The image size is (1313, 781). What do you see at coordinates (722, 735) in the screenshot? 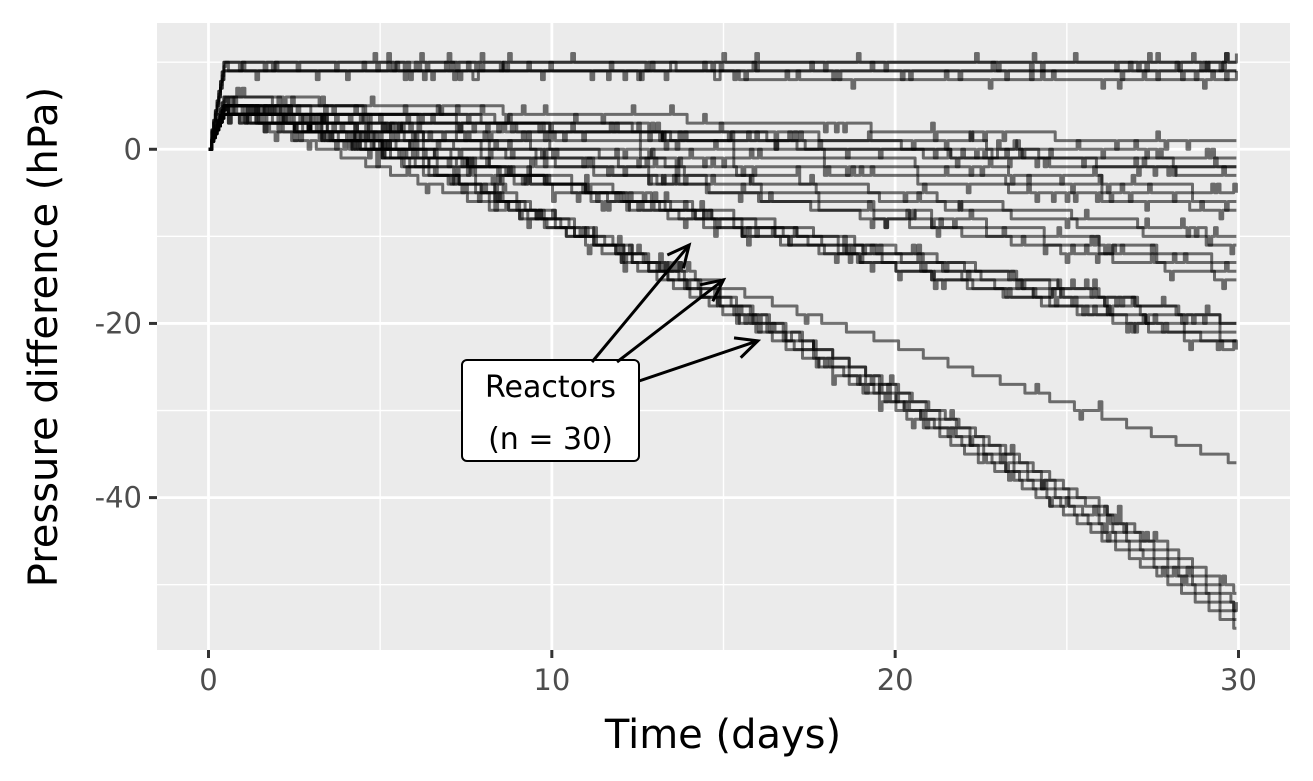
I see `x-axis-title: Time (days)` at bounding box center [722, 735].